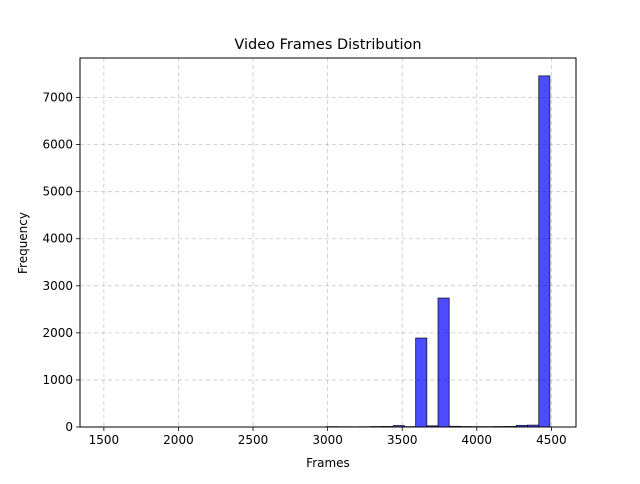  Describe the element at coordinates (253, 440) in the screenshot. I see `x-tick-label: 2500` at that location.